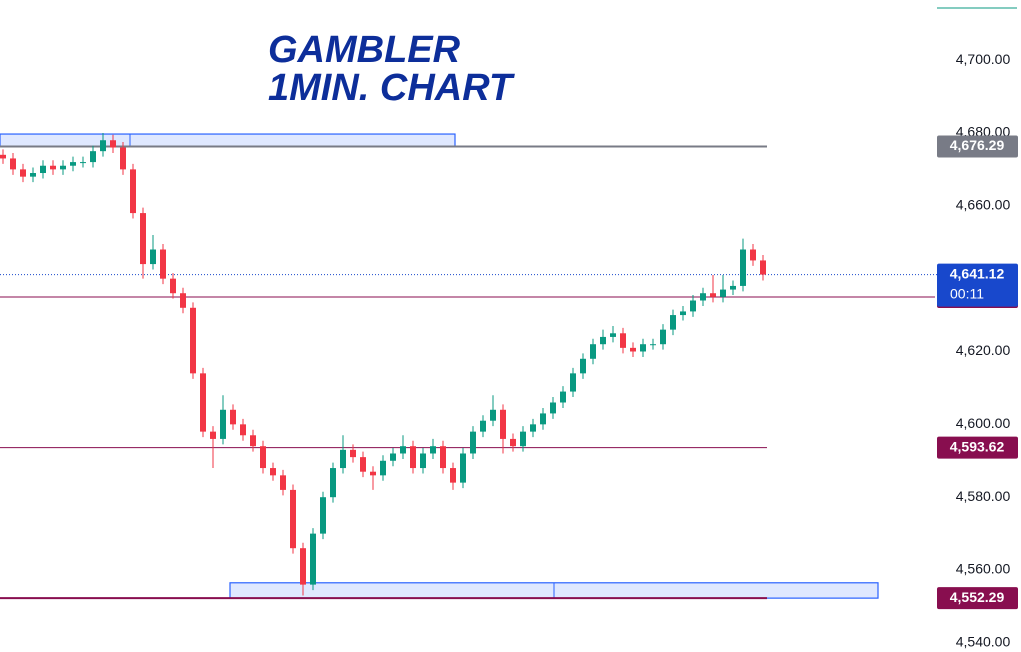 Image resolution: width=1021 pixels, height=652 pixels. I want to click on chart-title: 1MIN. CHART, so click(391, 88).